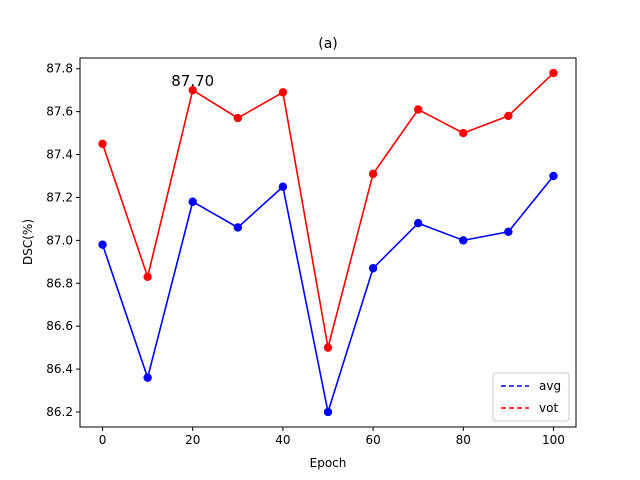 This screenshot has width=640, height=480. Describe the element at coordinates (59, 197) in the screenshot. I see `y-tick-label: 87.2` at that location.